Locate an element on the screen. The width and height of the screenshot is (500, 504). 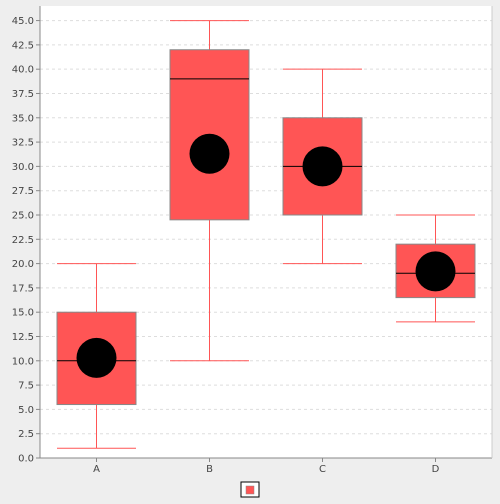
y-tick-label: 2.5 is located at coordinates (26, 434).